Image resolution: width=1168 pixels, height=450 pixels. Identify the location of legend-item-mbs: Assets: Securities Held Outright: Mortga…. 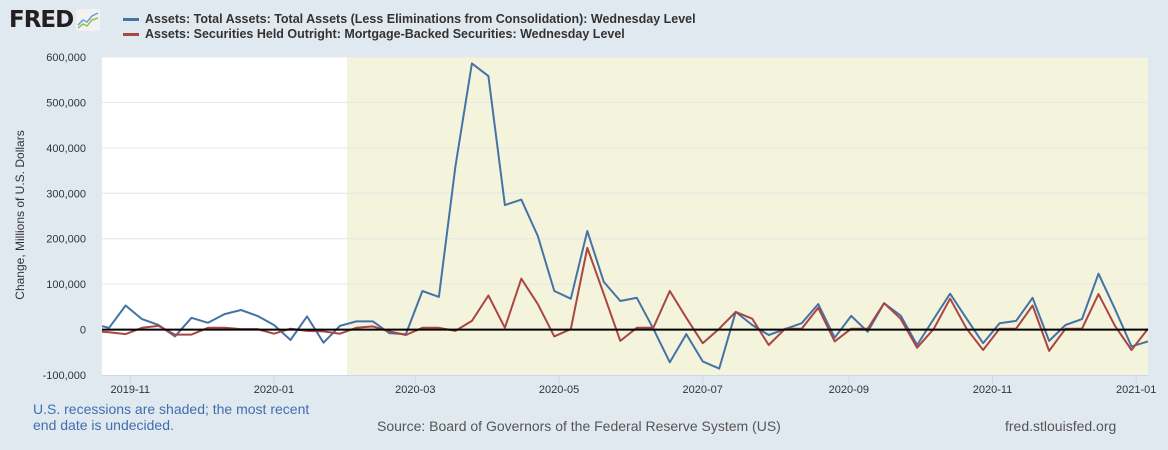
(409, 34).